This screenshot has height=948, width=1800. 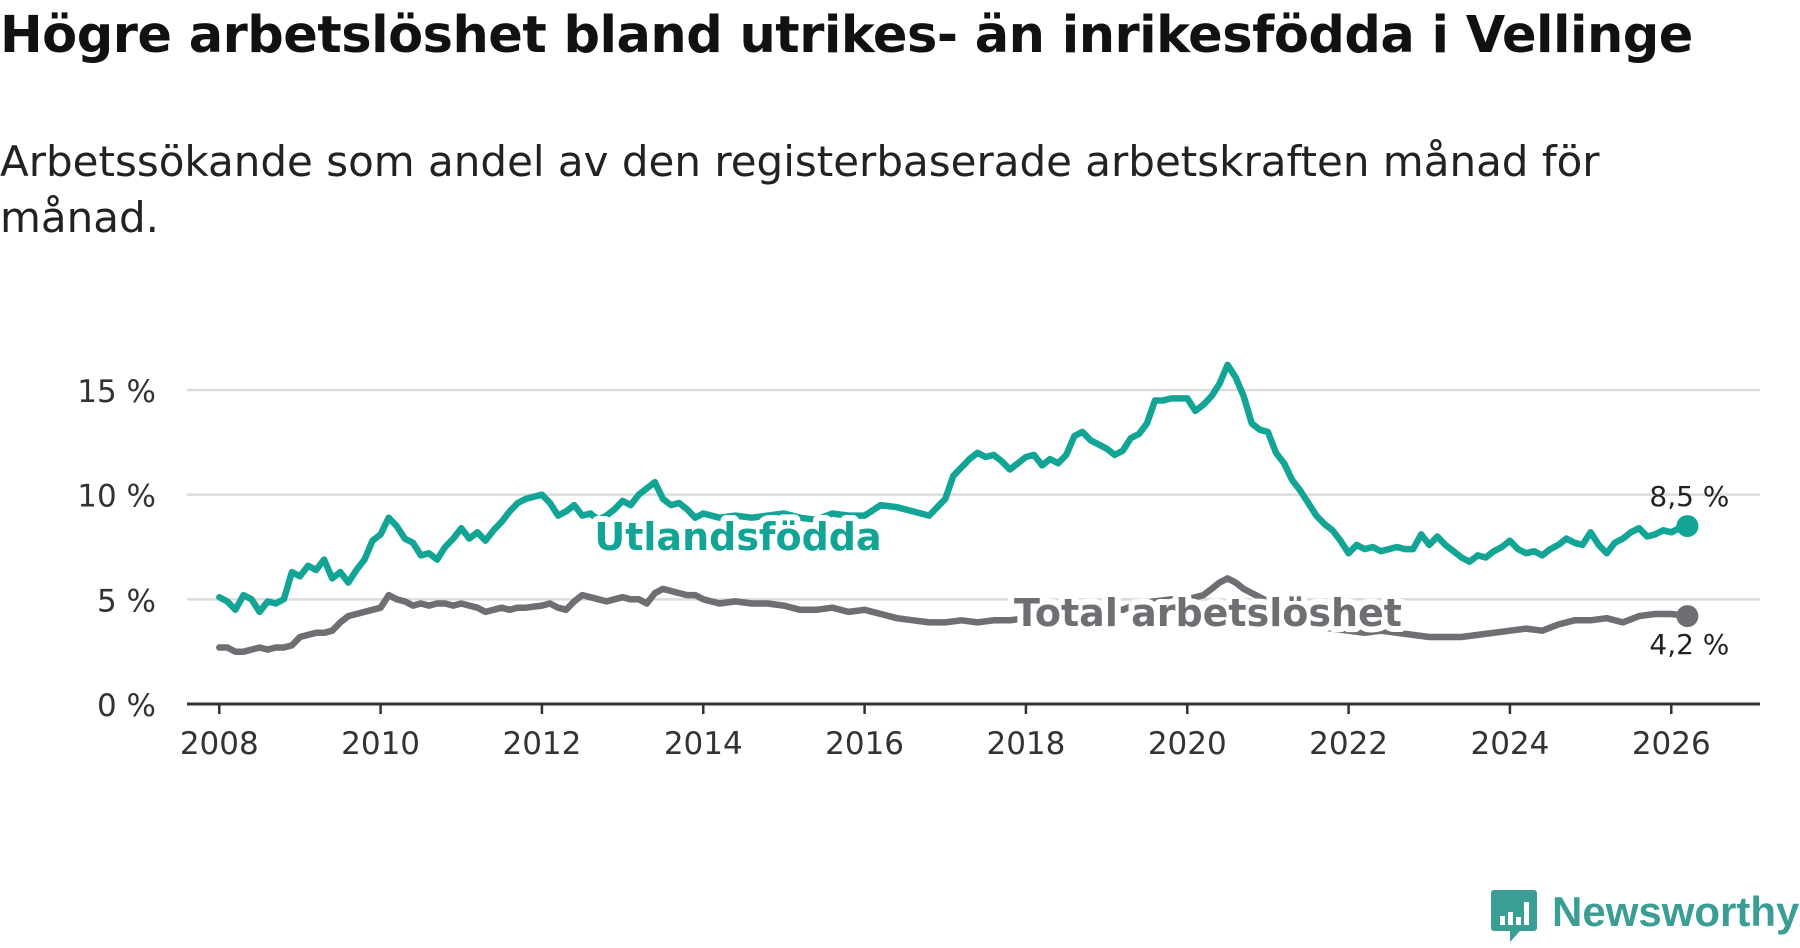 I want to click on series-line-total, so click(x=953, y=615).